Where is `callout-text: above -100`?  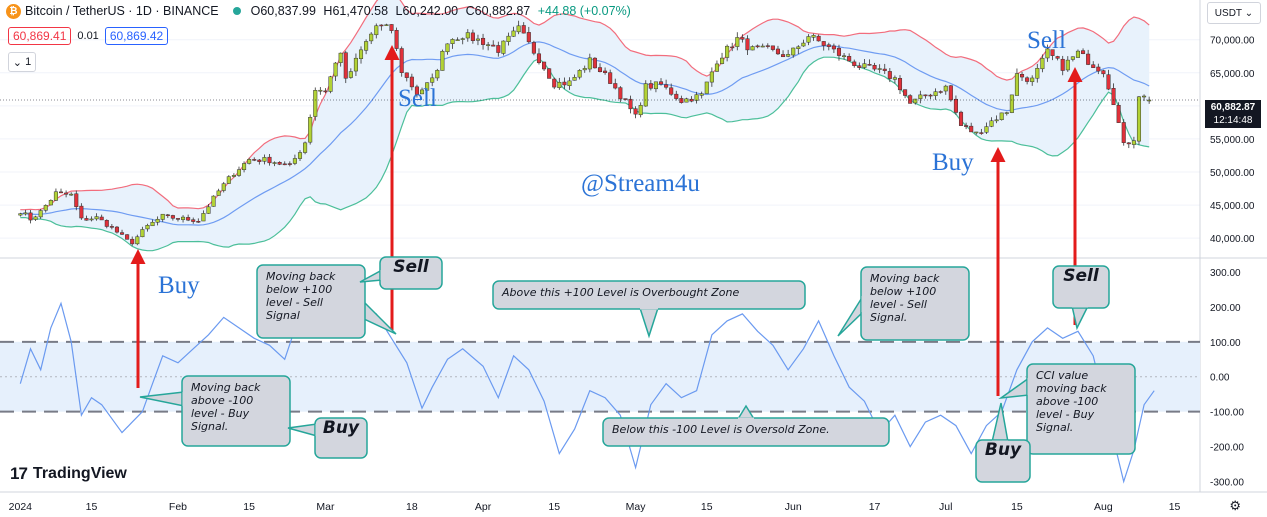
callout-text: above -100 is located at coordinates (222, 400).